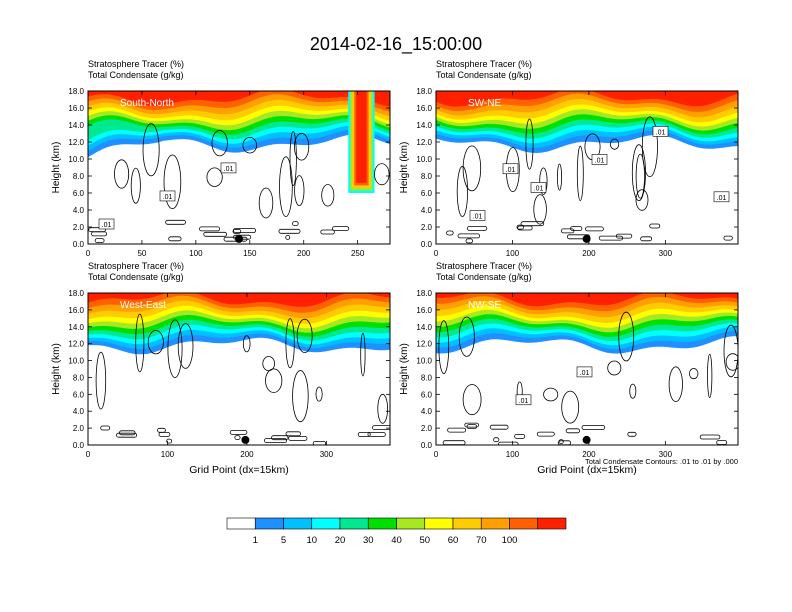 This screenshot has width=792, height=612. Describe the element at coordinates (79, 428) in the screenshot. I see `y-tick-label: 2.0` at that location.